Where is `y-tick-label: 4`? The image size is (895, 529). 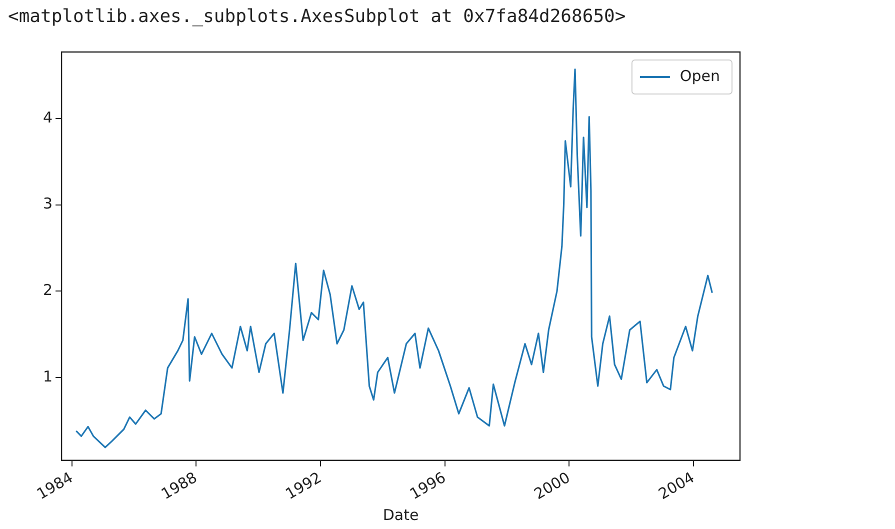 y-tick-label: 4 is located at coordinates (47, 117).